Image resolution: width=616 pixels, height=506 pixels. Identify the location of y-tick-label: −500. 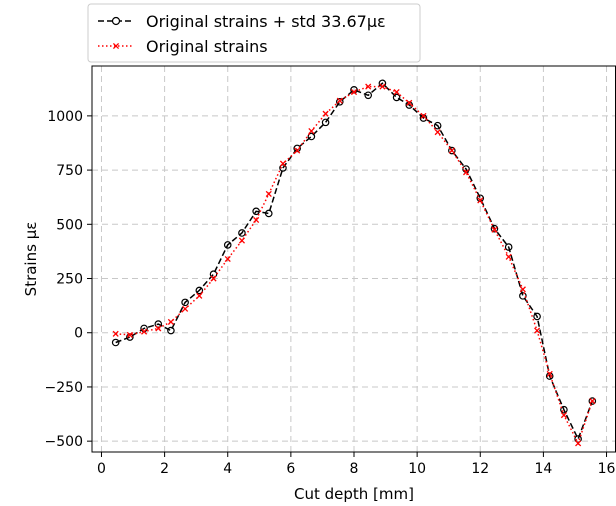
(64, 442).